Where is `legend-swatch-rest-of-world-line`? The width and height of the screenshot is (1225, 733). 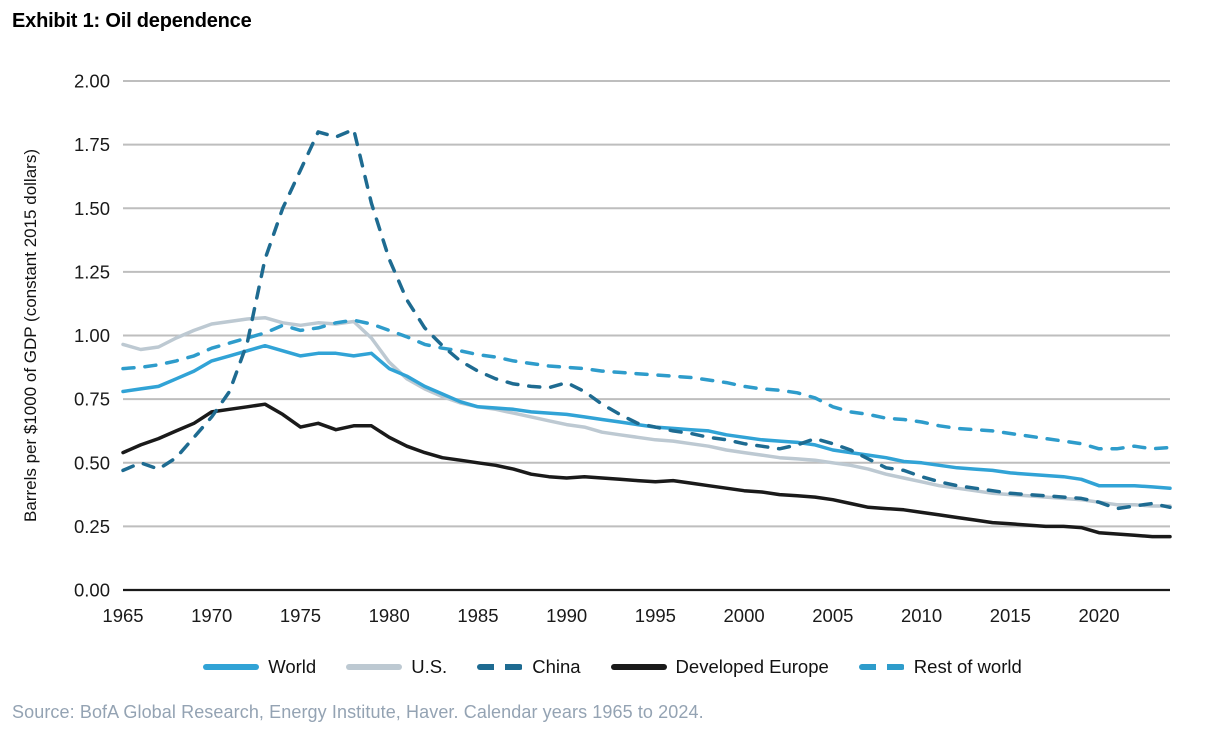
legend-swatch-rest-of-world-line is located at coordinates (881, 667).